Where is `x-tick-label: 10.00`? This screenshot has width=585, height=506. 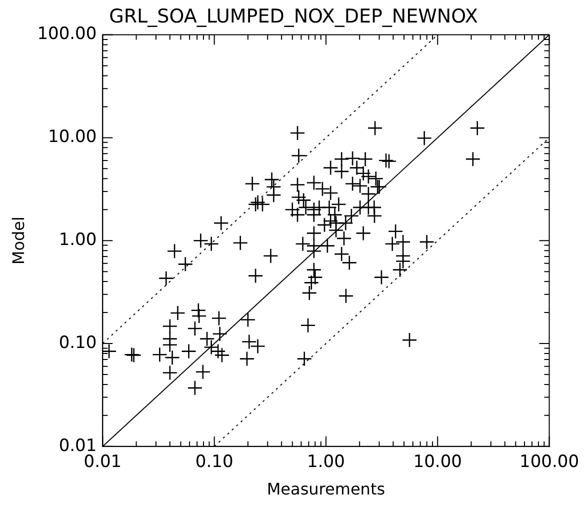
x-tick-label: 10.00 is located at coordinates (437, 462).